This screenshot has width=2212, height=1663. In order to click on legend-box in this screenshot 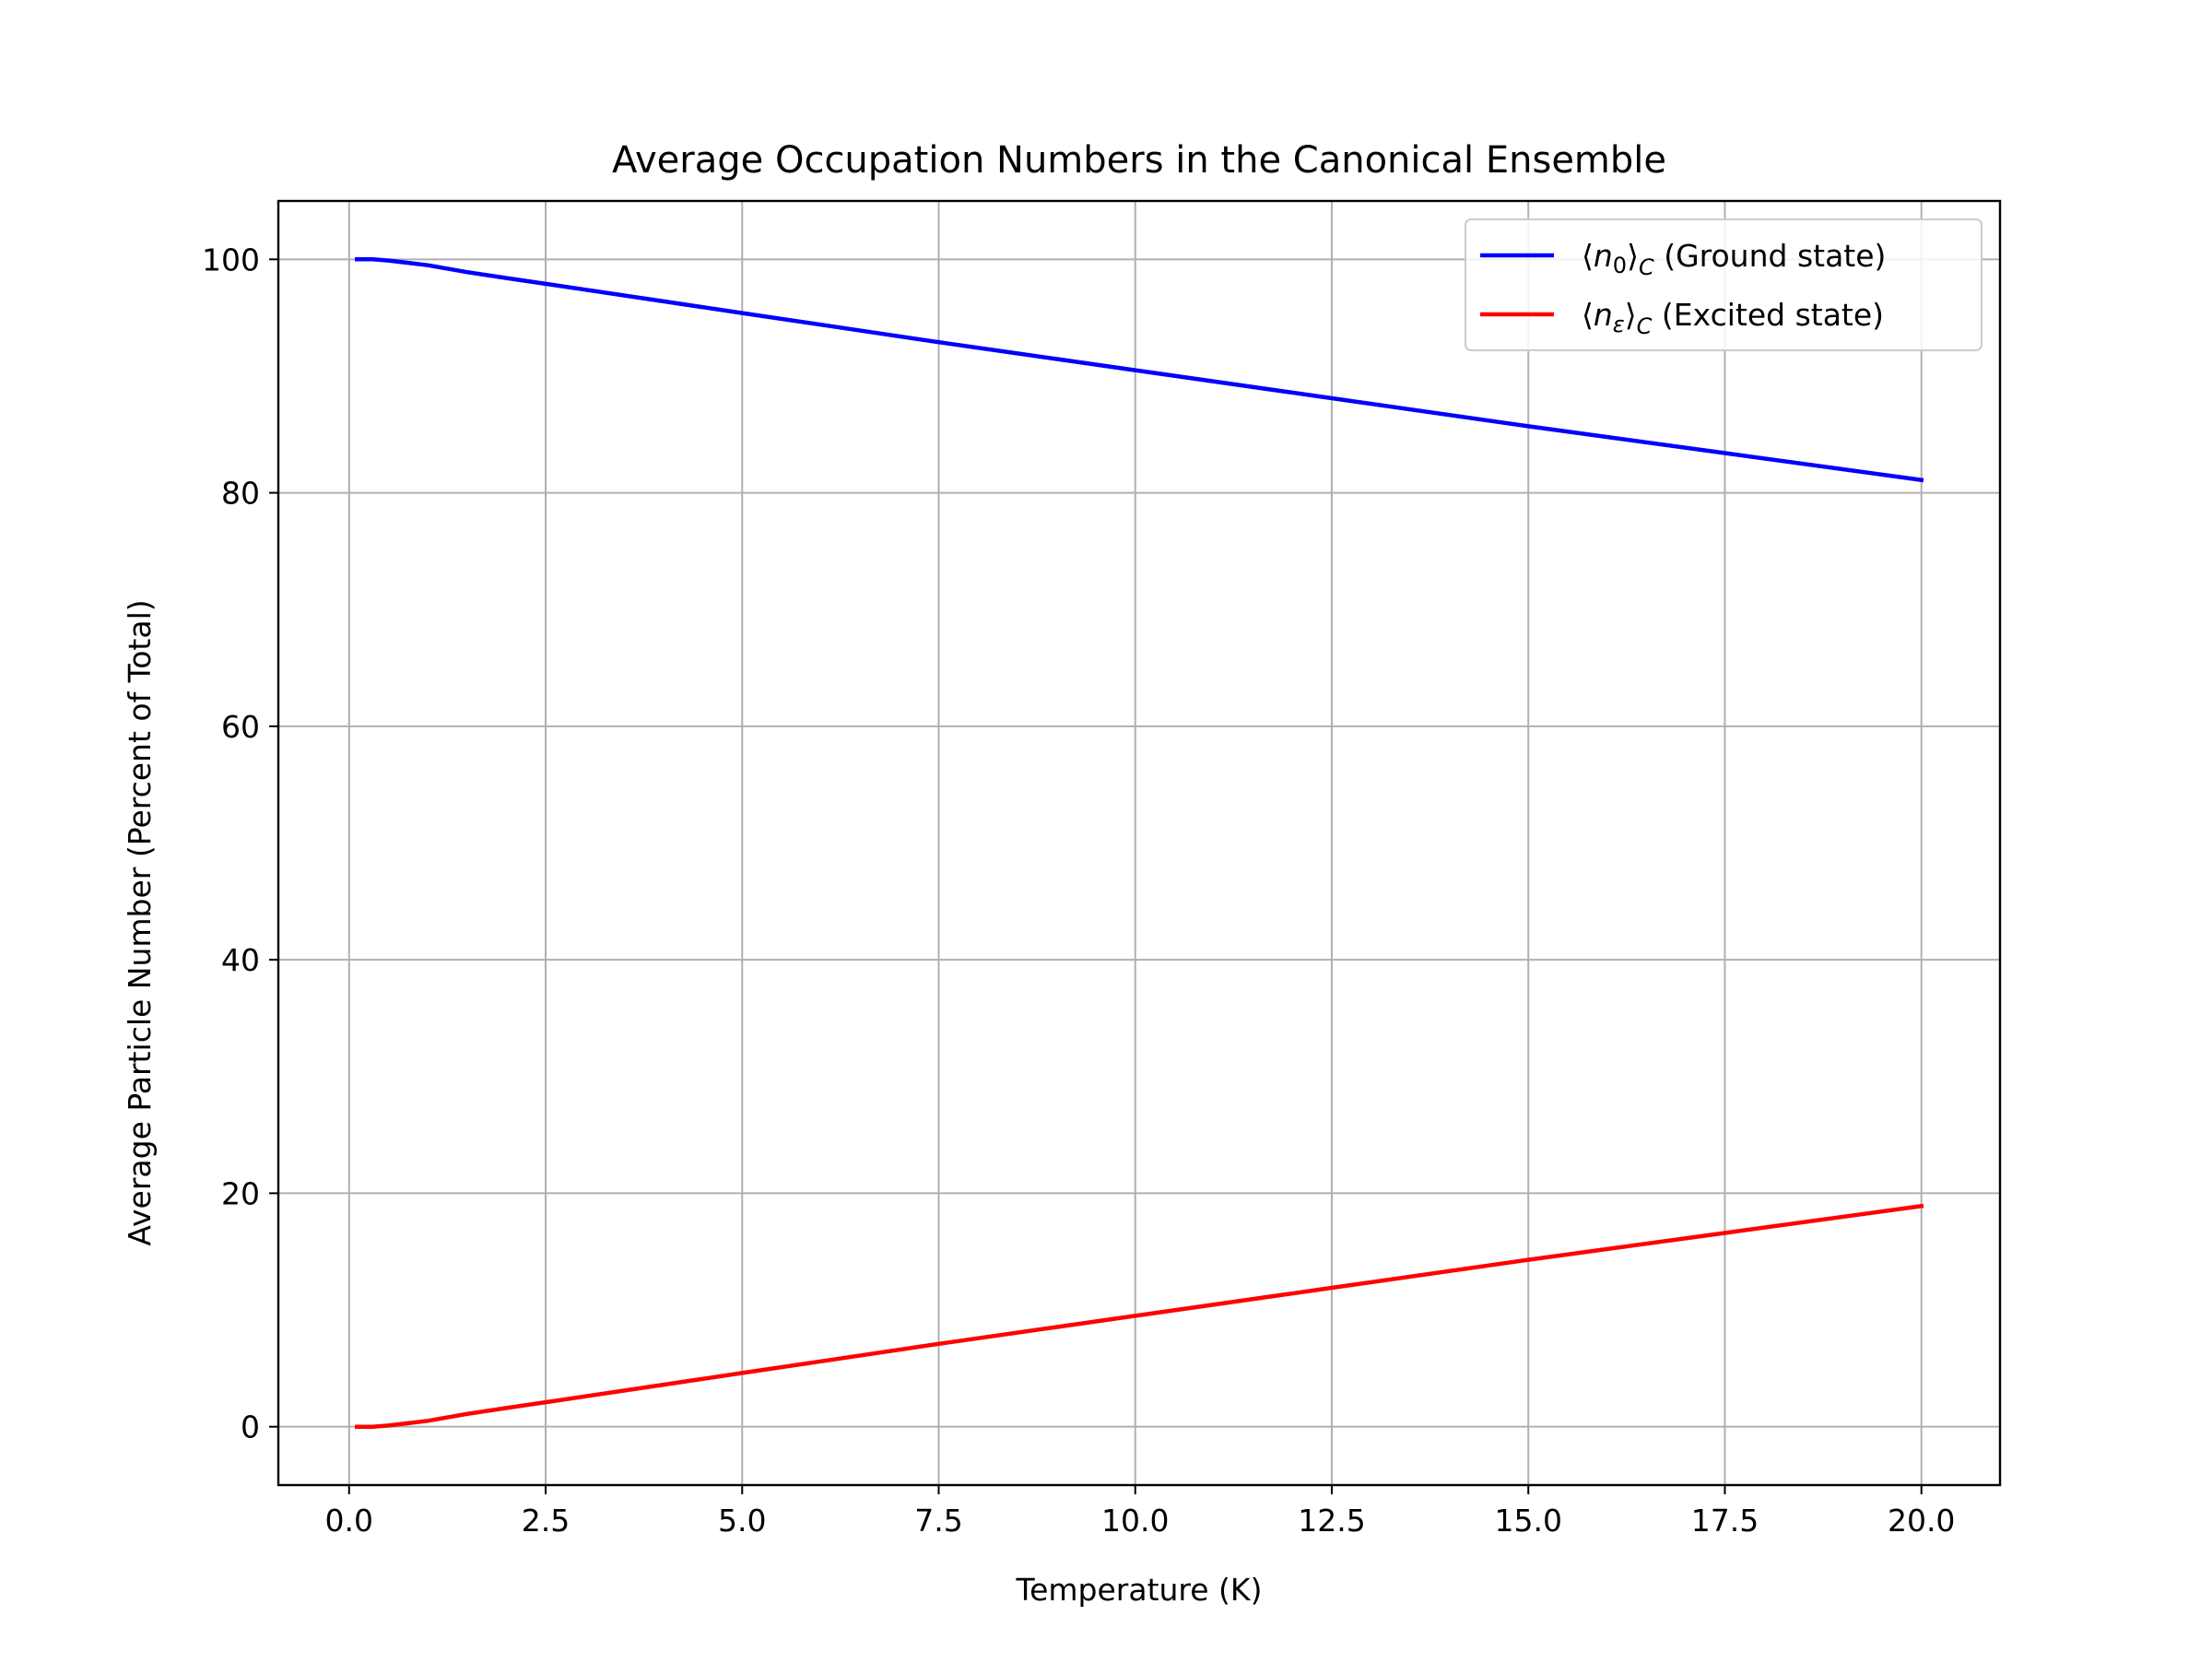, I will do `click(1724, 284)`.